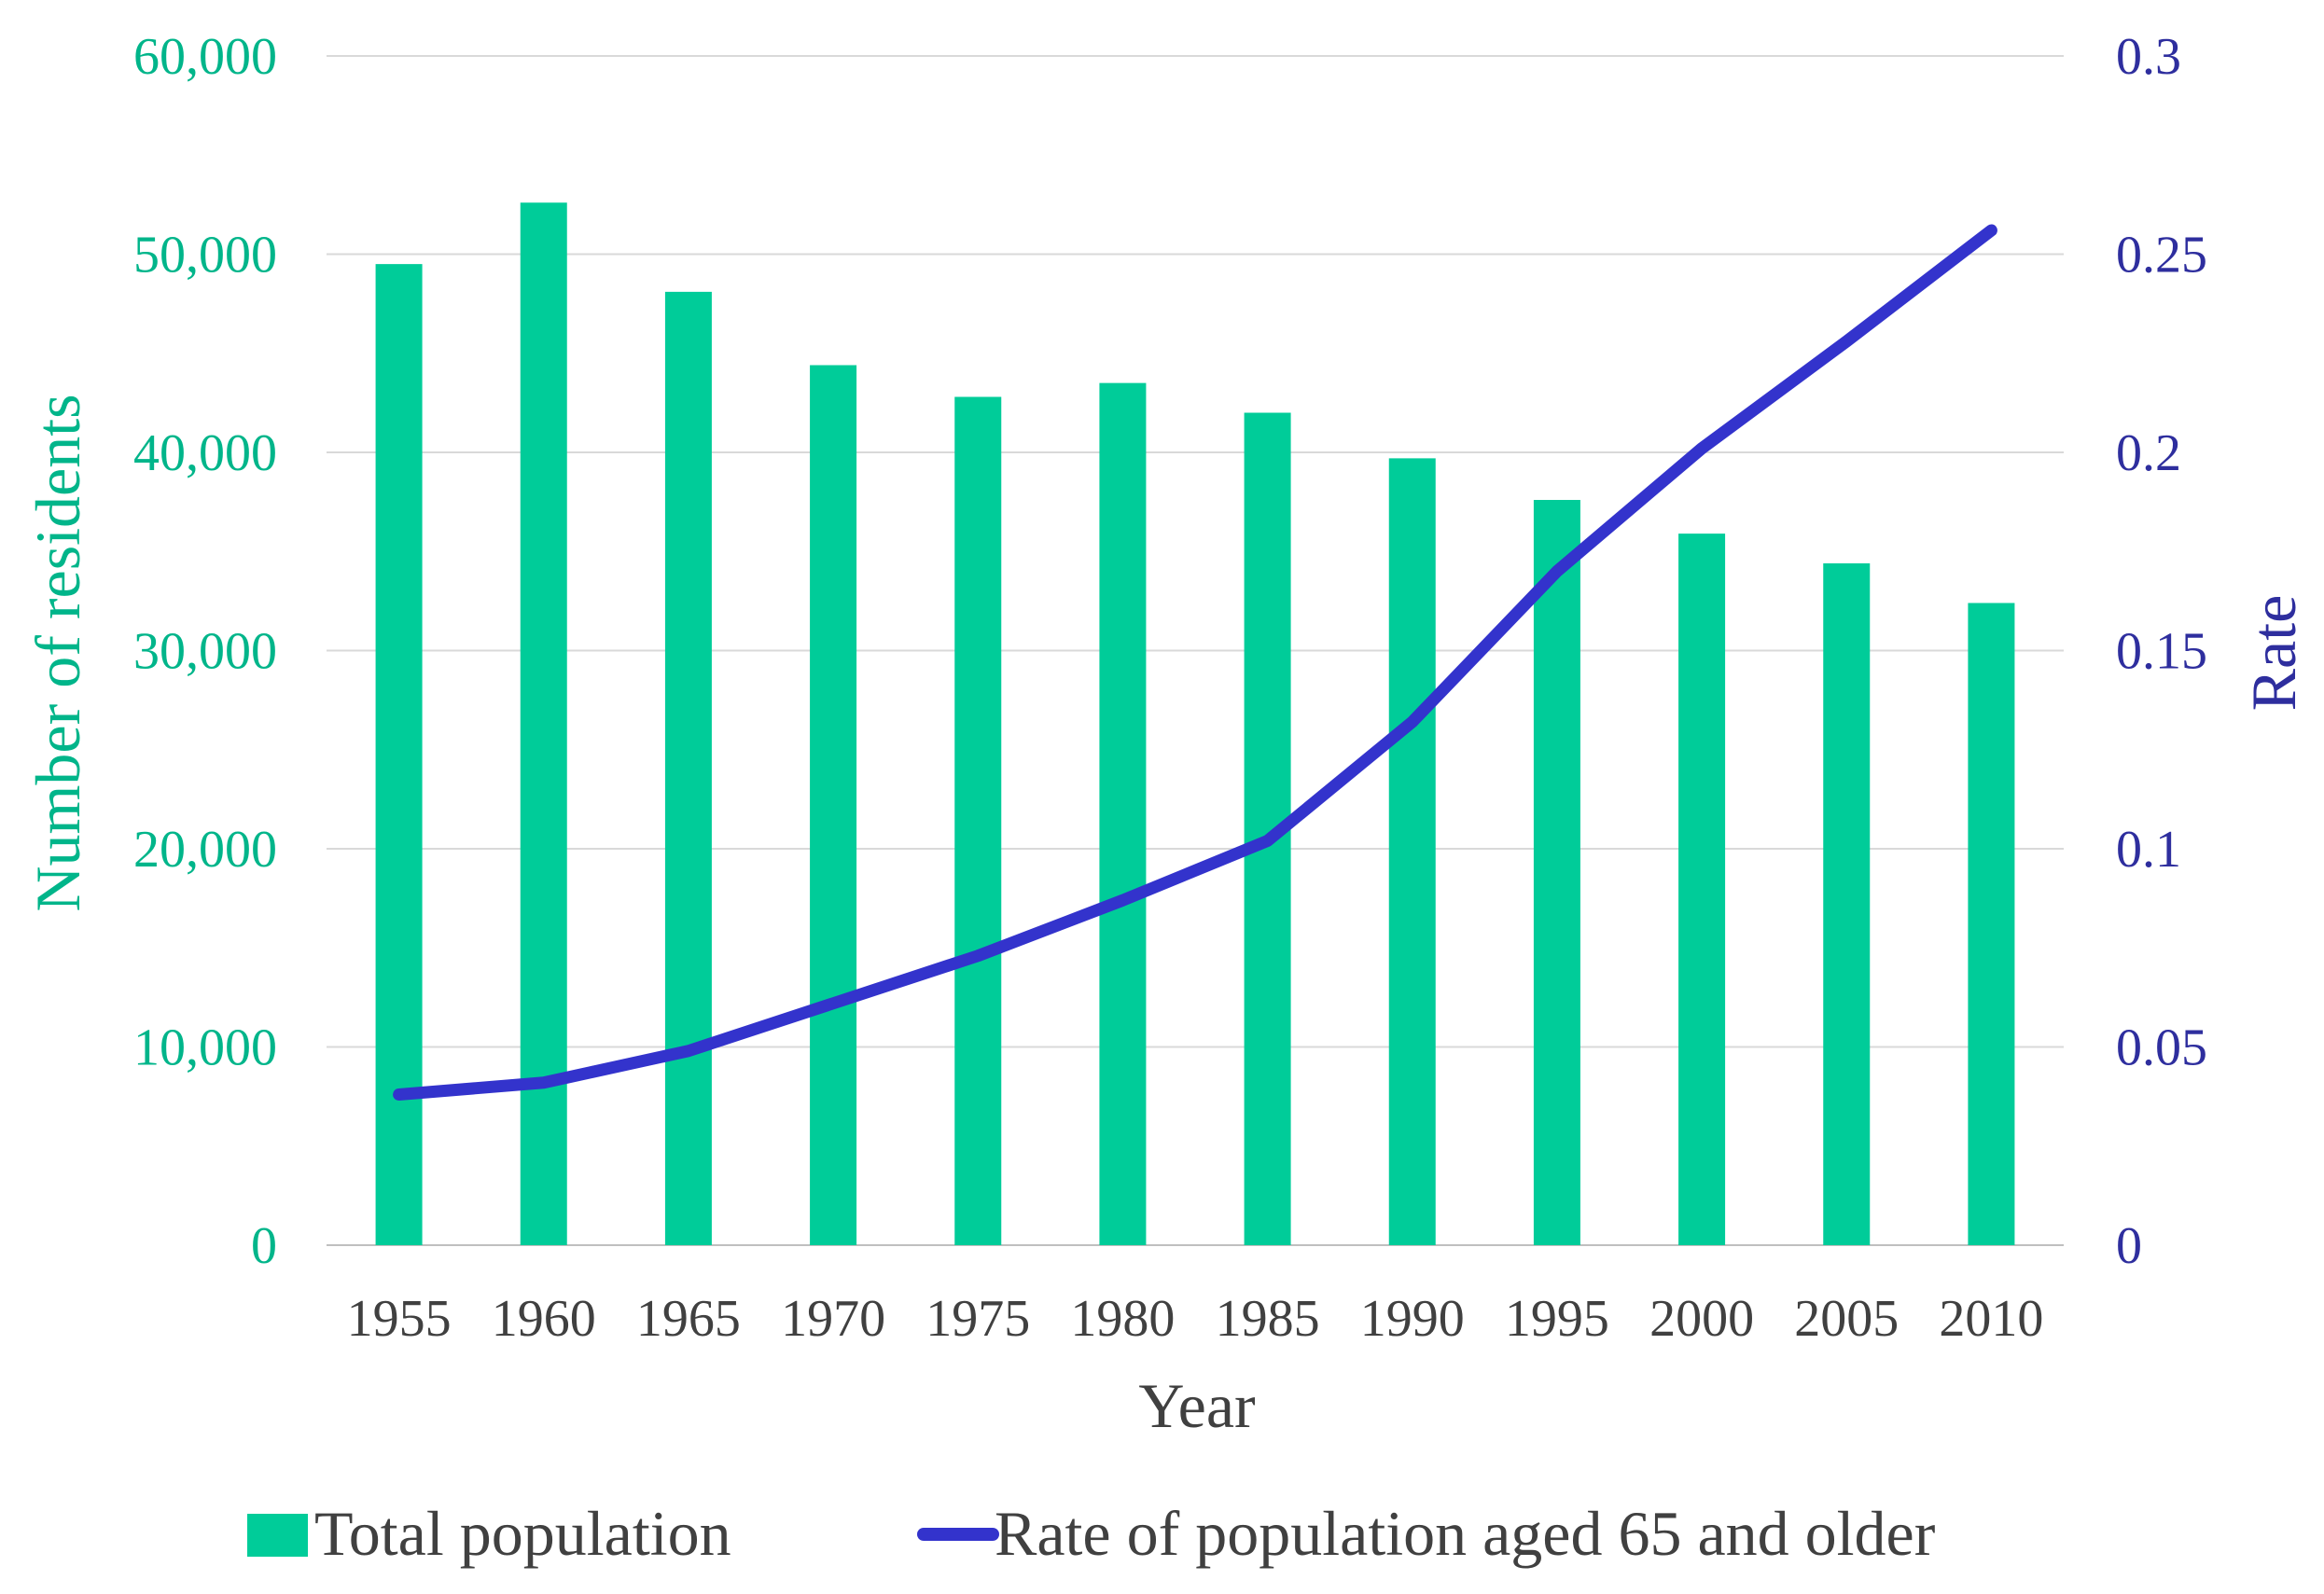  Describe the element at coordinates (978, 820) in the screenshot. I see `bar-1975` at that location.